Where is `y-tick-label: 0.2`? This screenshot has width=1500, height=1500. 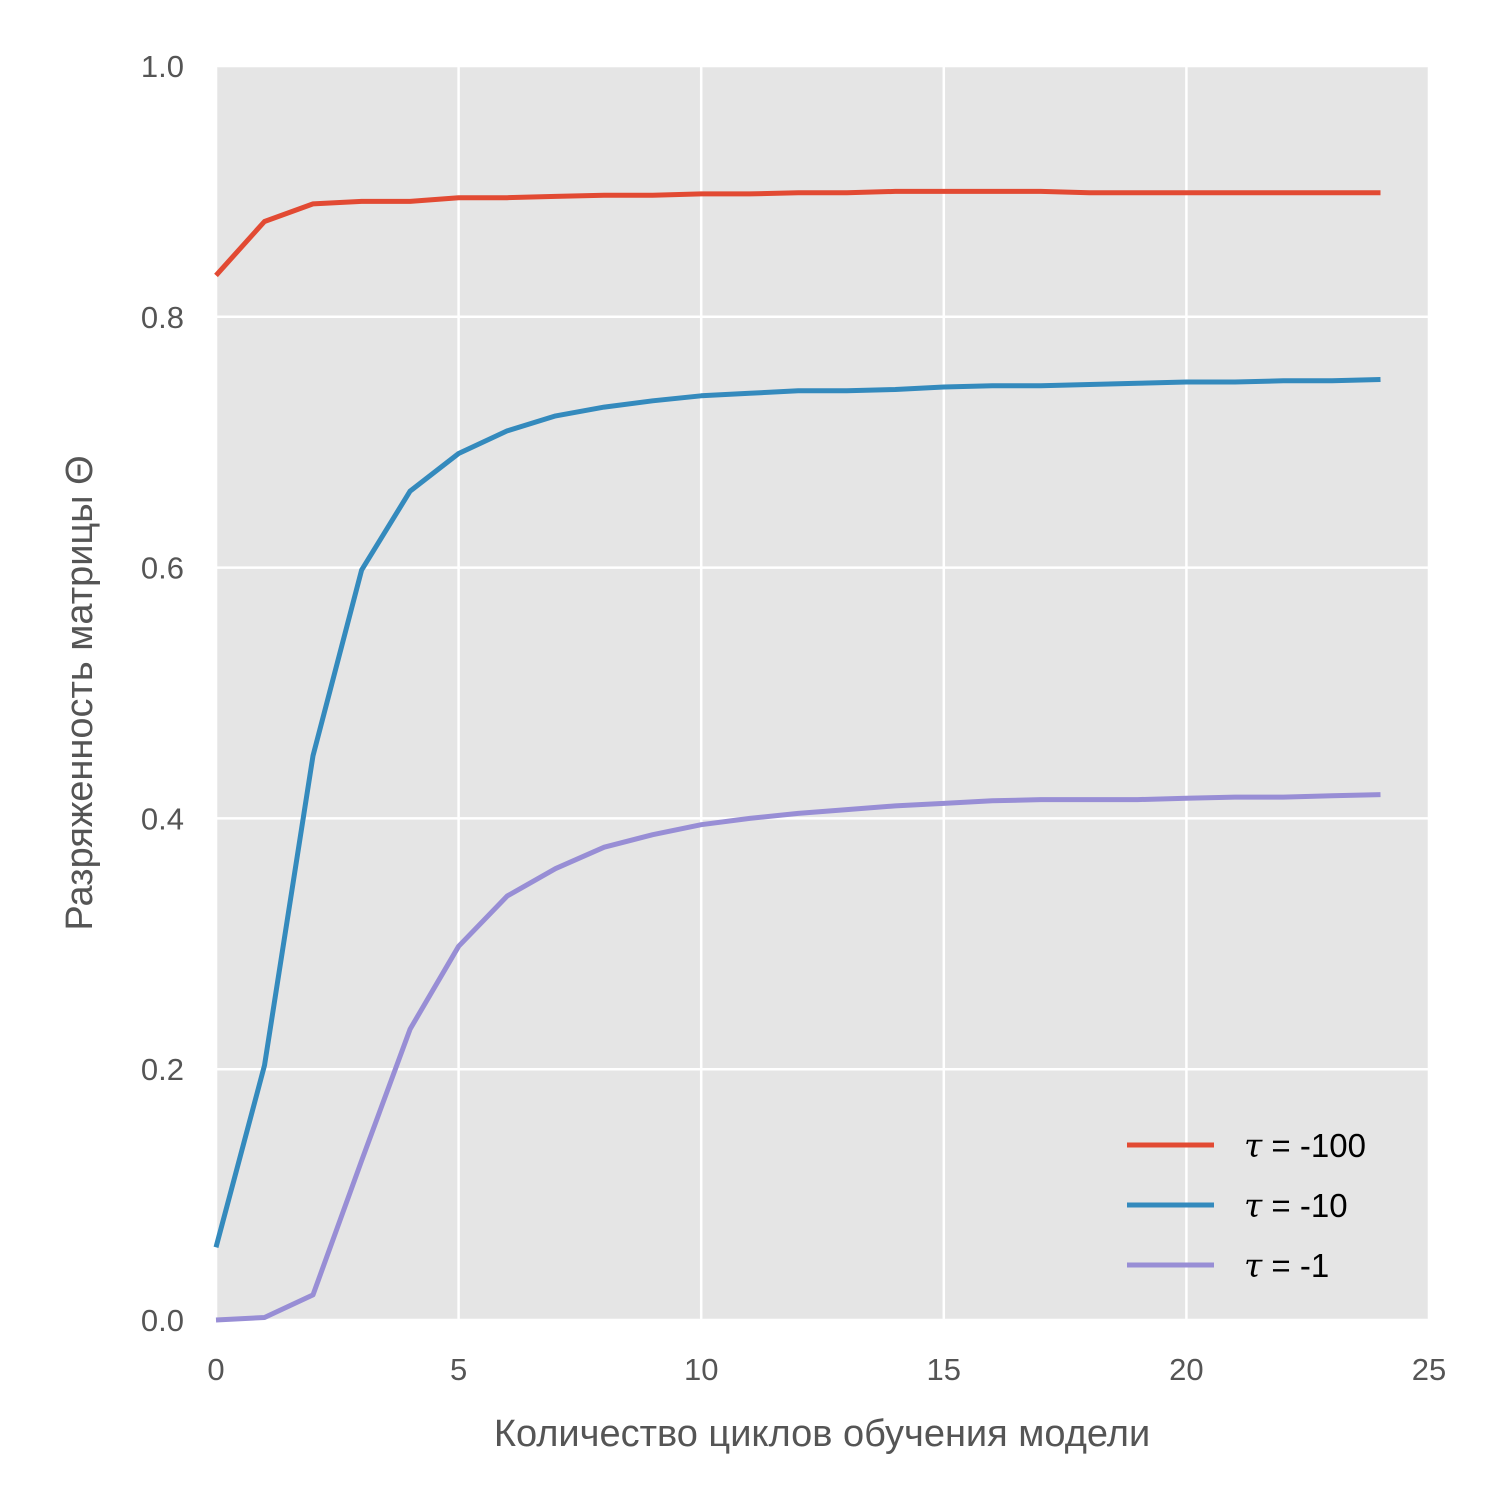
y-tick-label: 0.2 is located at coordinates (162, 1069).